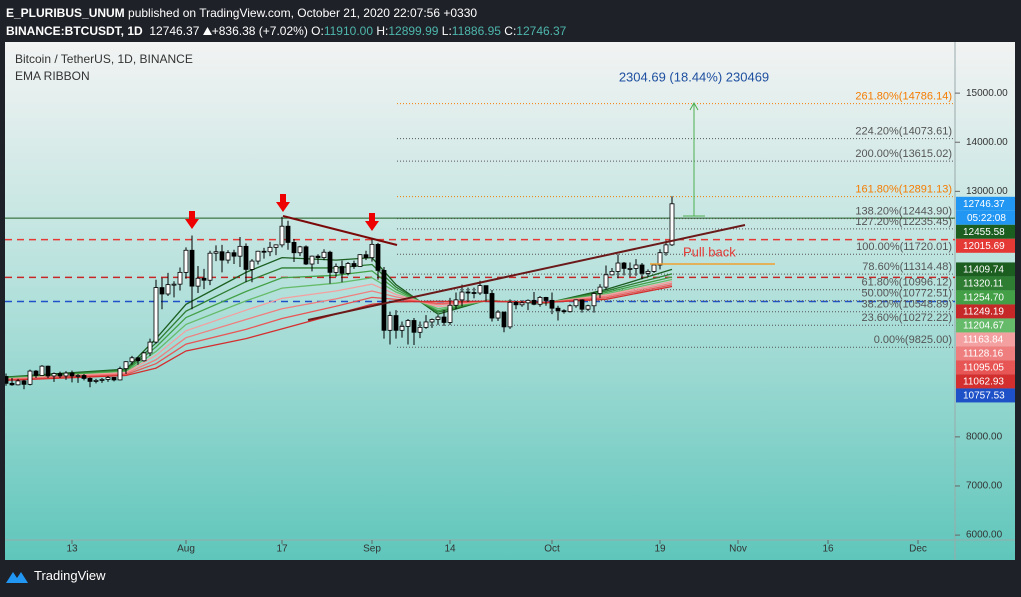 The width and height of the screenshot is (1021, 597). Describe the element at coordinates (987, 142) in the screenshot. I see `y-tick-label: 14000.00` at that location.